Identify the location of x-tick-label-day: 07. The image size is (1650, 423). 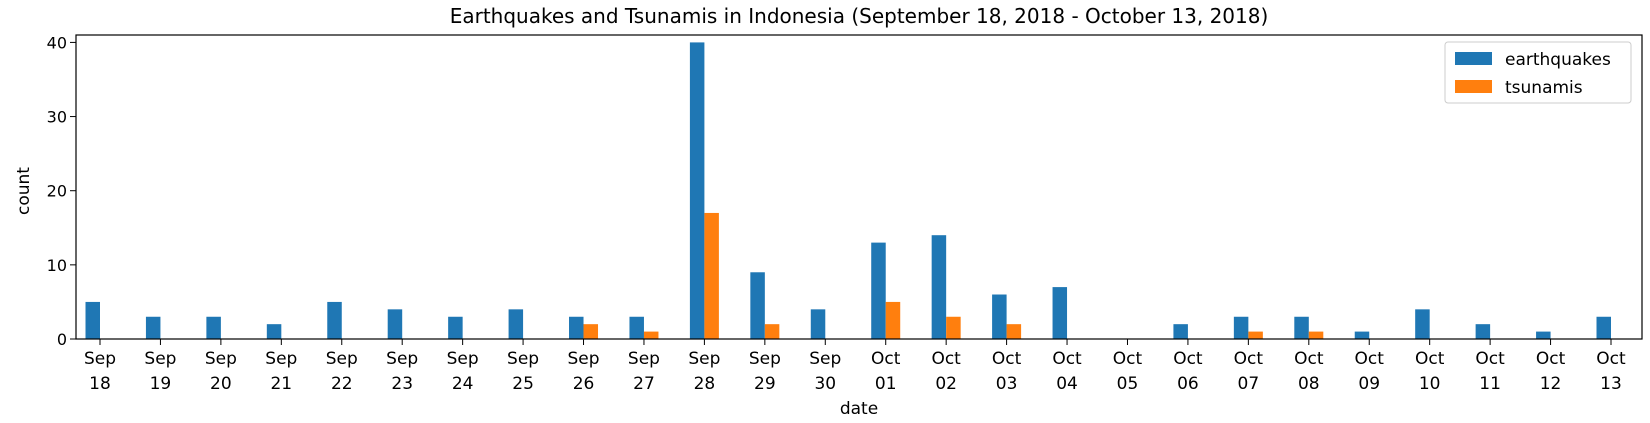
(1249, 384).